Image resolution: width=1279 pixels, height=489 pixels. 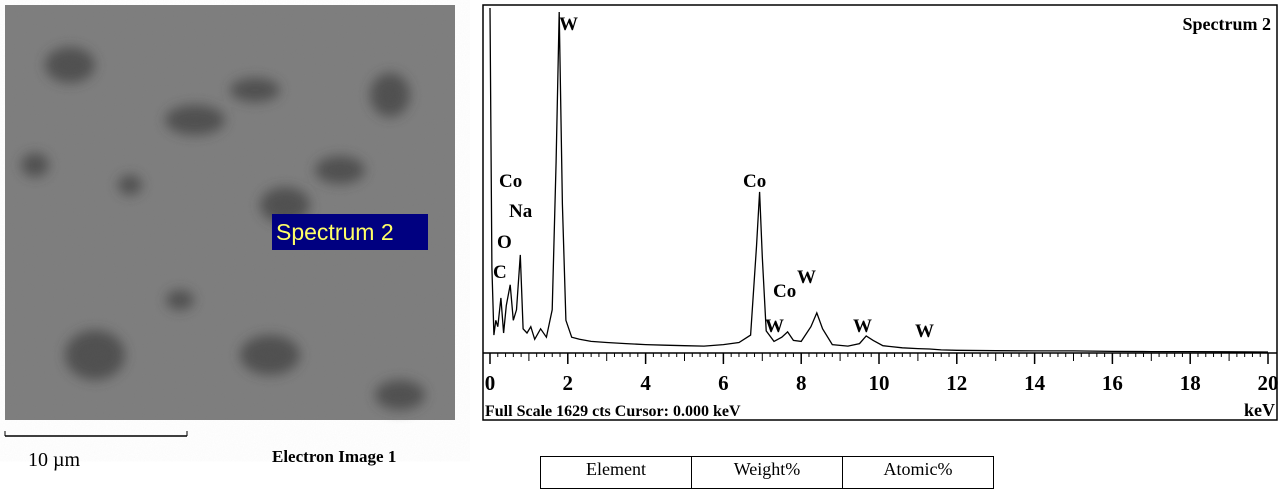 What do you see at coordinates (1227, 24) in the screenshot?
I see `chart-title: Spectrum 2` at bounding box center [1227, 24].